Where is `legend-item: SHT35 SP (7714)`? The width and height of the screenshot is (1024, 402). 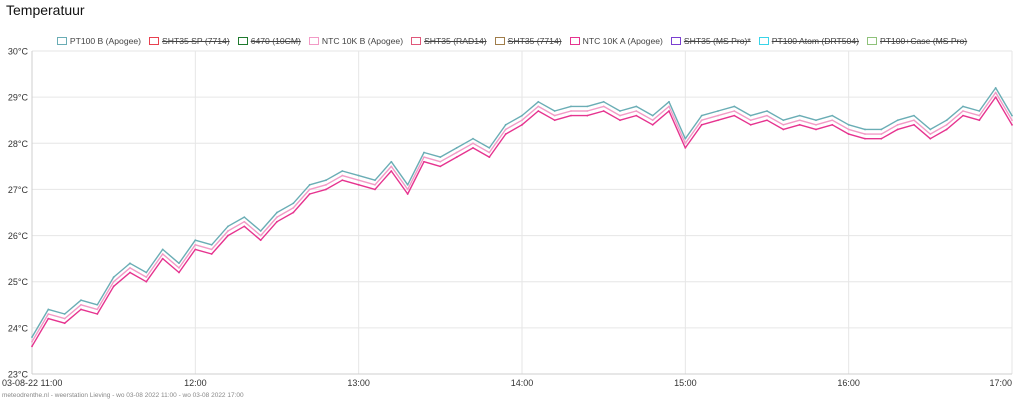
legend-item: SHT35 SP (7714) is located at coordinates (189, 41).